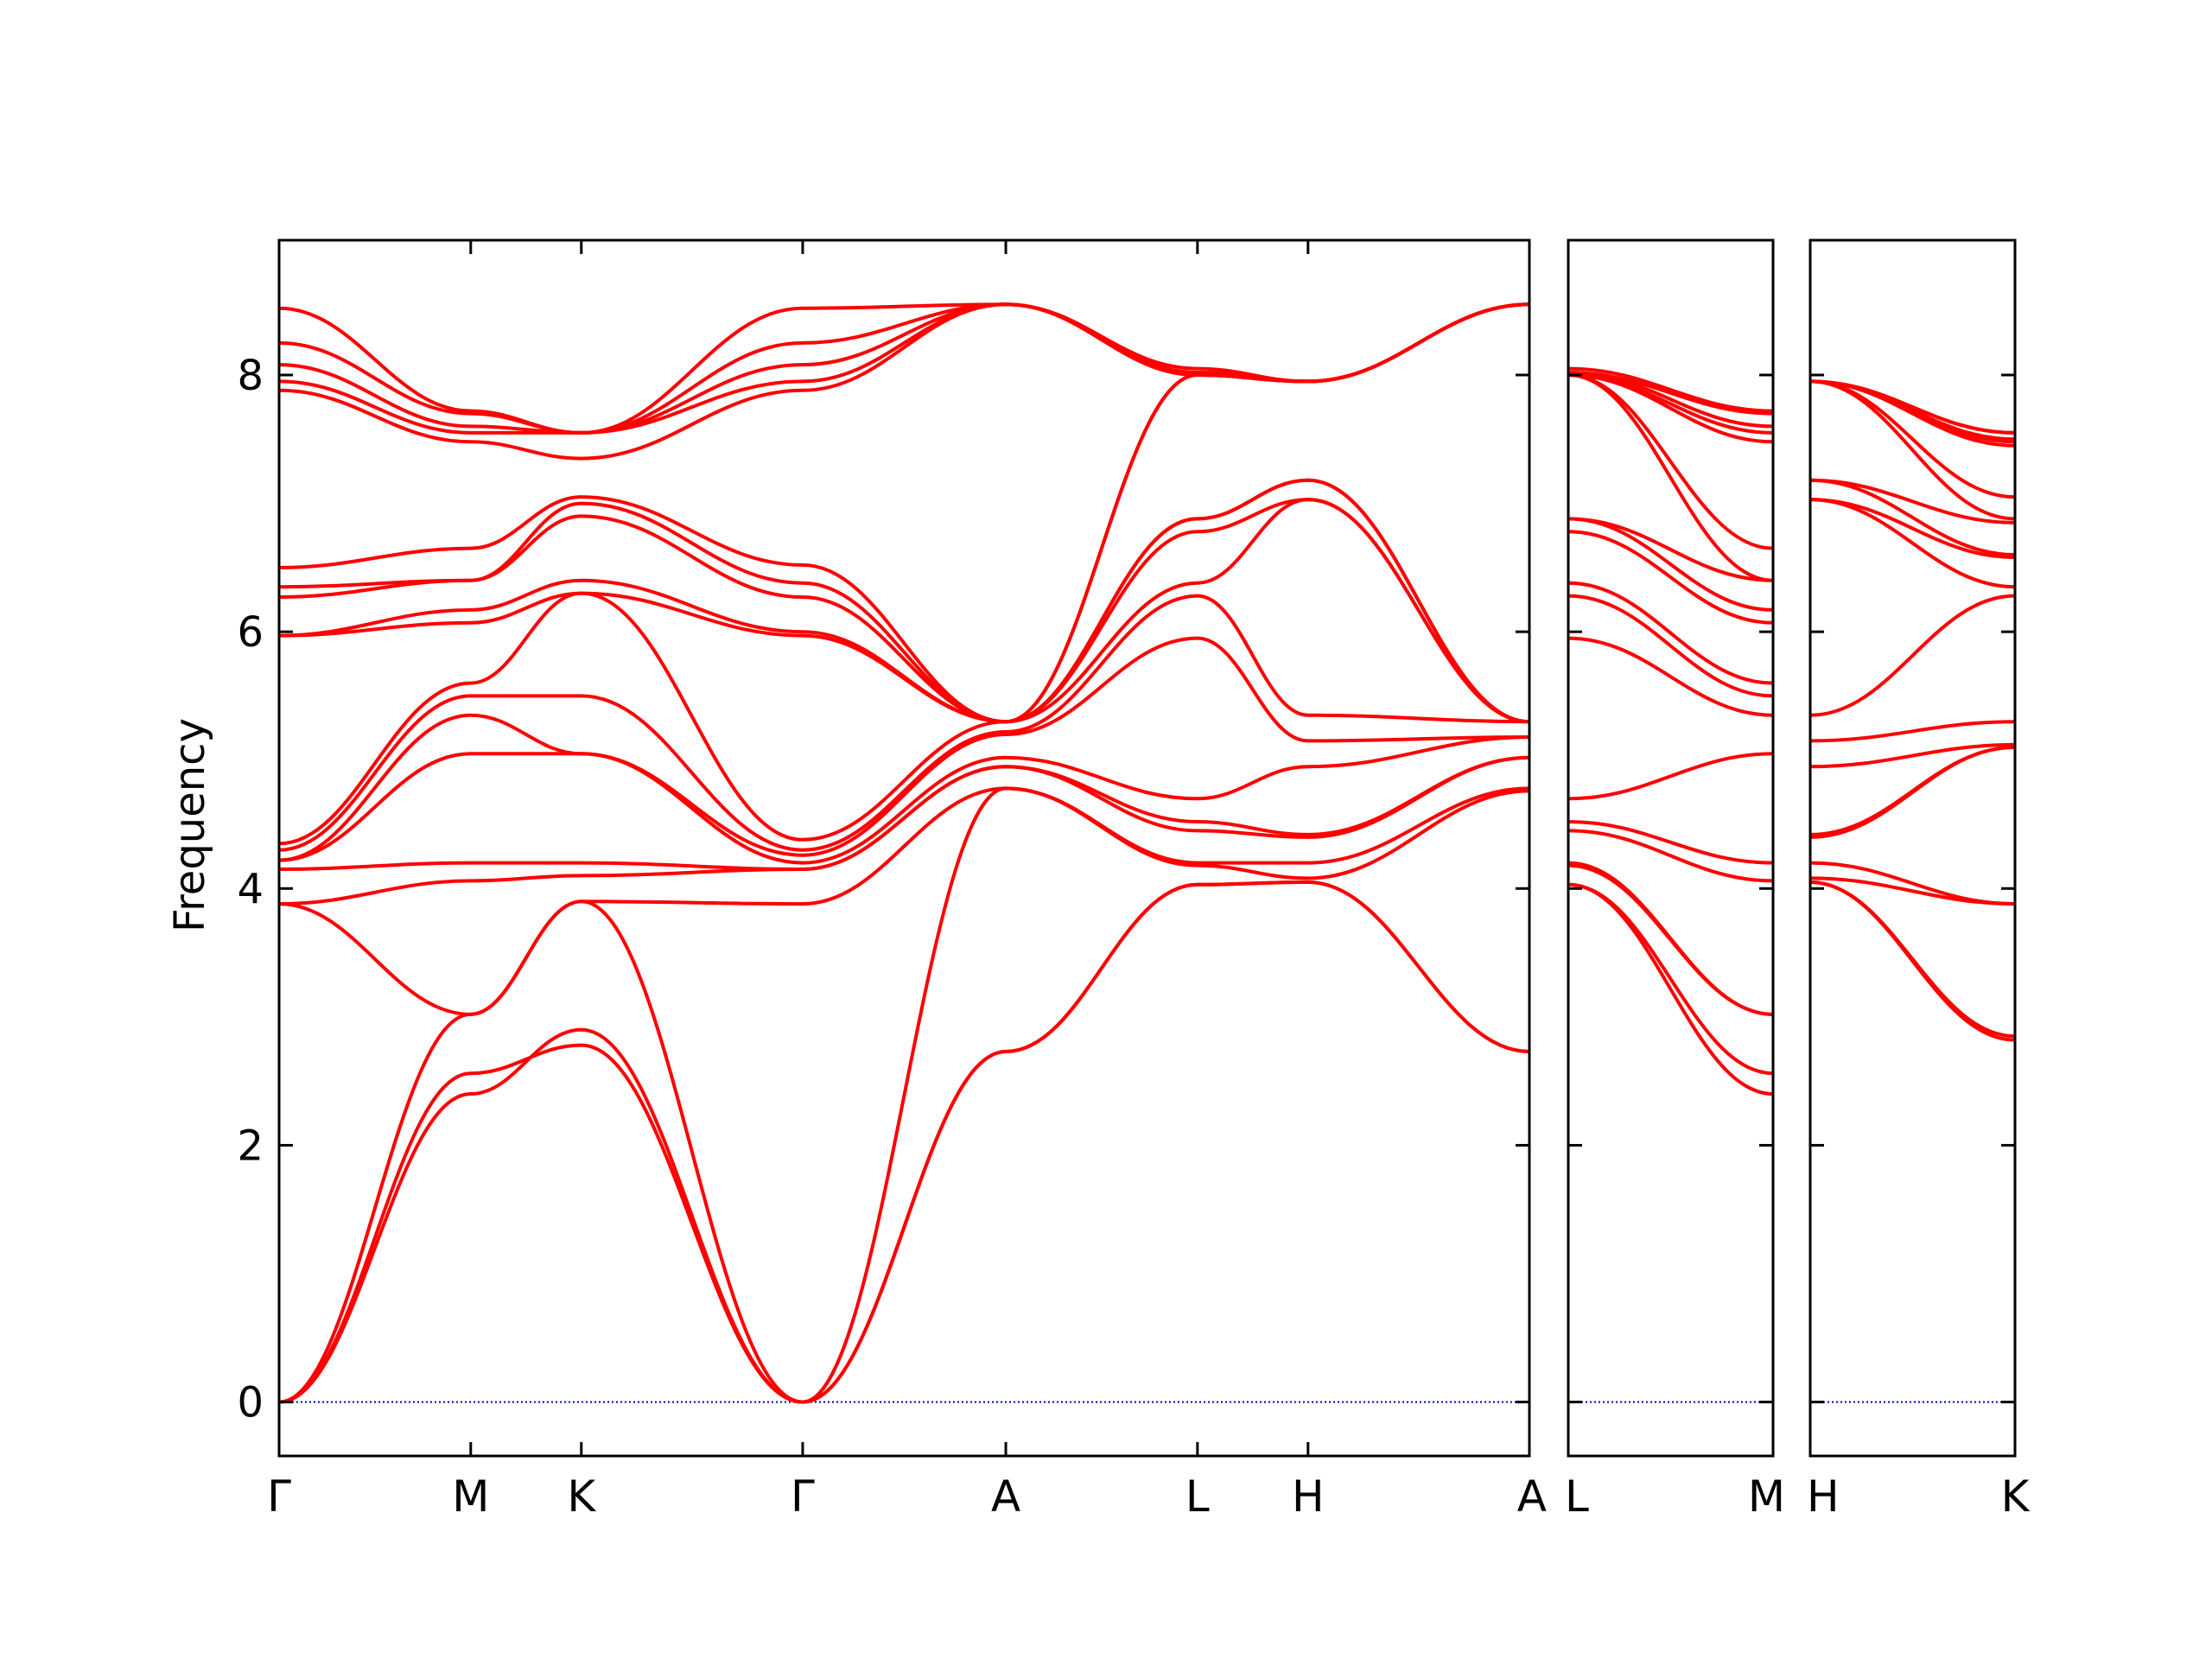 The width and height of the screenshot is (2212, 1659). I want to click on y-tick-label: 0, so click(250, 1403).